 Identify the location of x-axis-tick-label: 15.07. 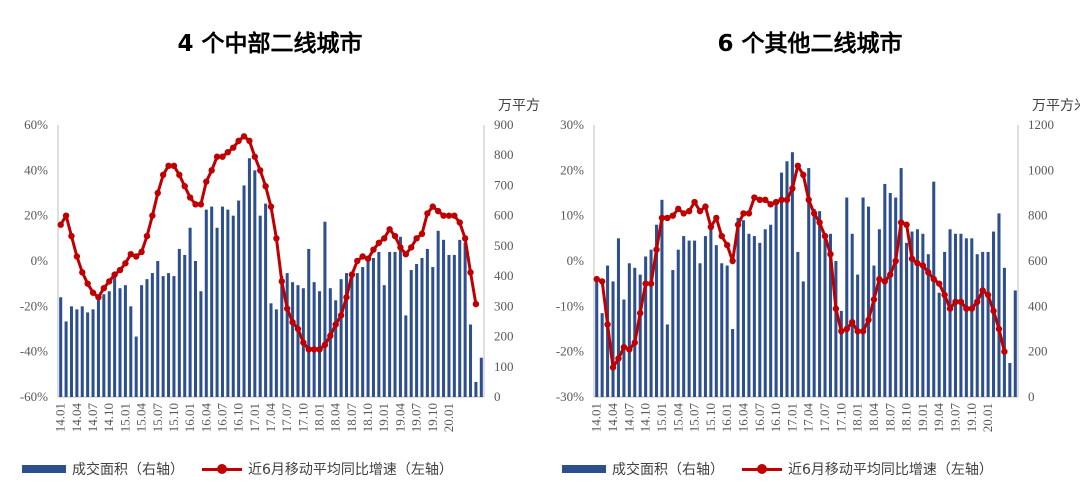
(694, 418).